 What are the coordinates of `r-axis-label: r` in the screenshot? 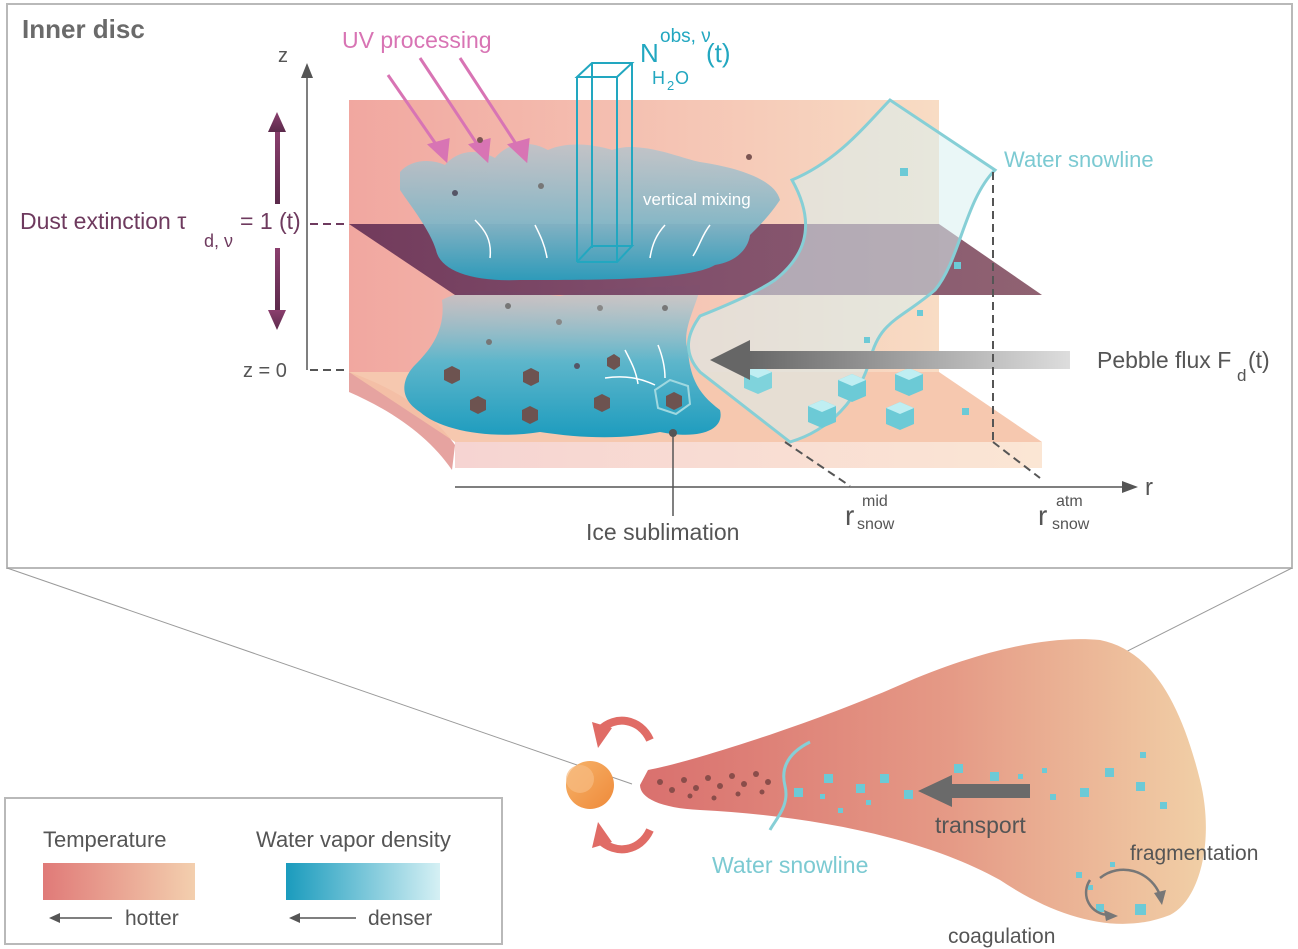 It's located at (1149, 487).